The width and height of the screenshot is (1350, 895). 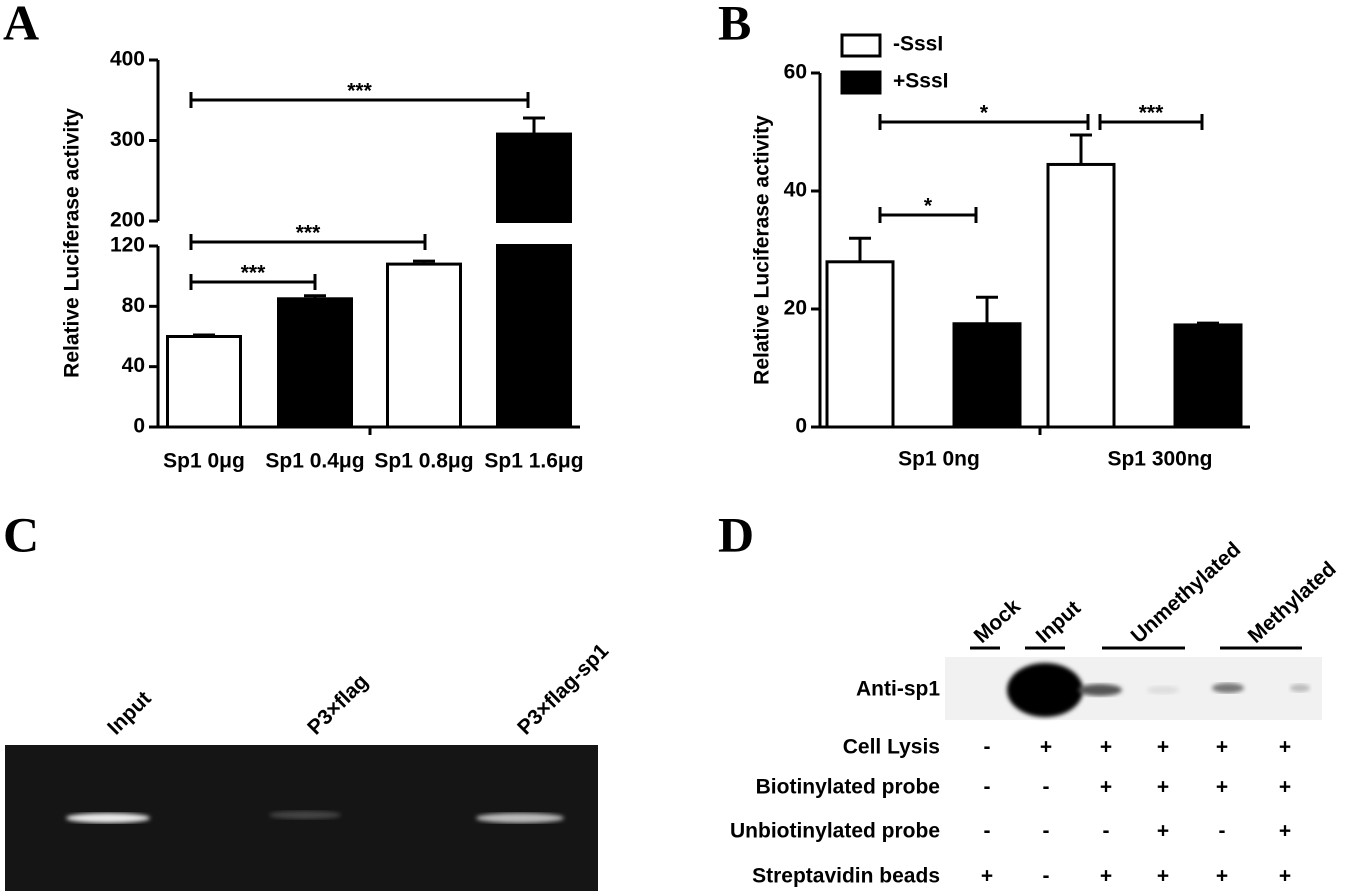 What do you see at coordinates (127, 139) in the screenshot?
I see `y-tick-label: 300` at bounding box center [127, 139].